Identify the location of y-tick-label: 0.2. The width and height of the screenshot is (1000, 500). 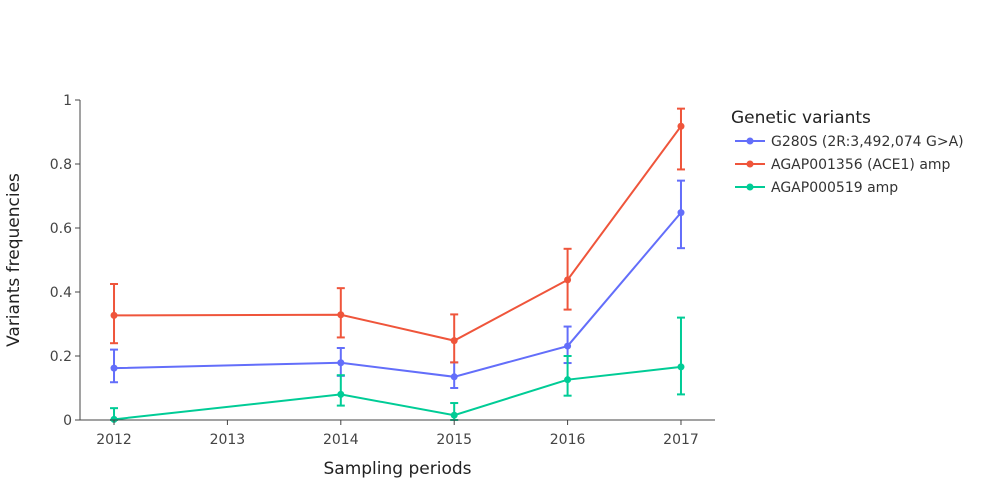
(61, 357).